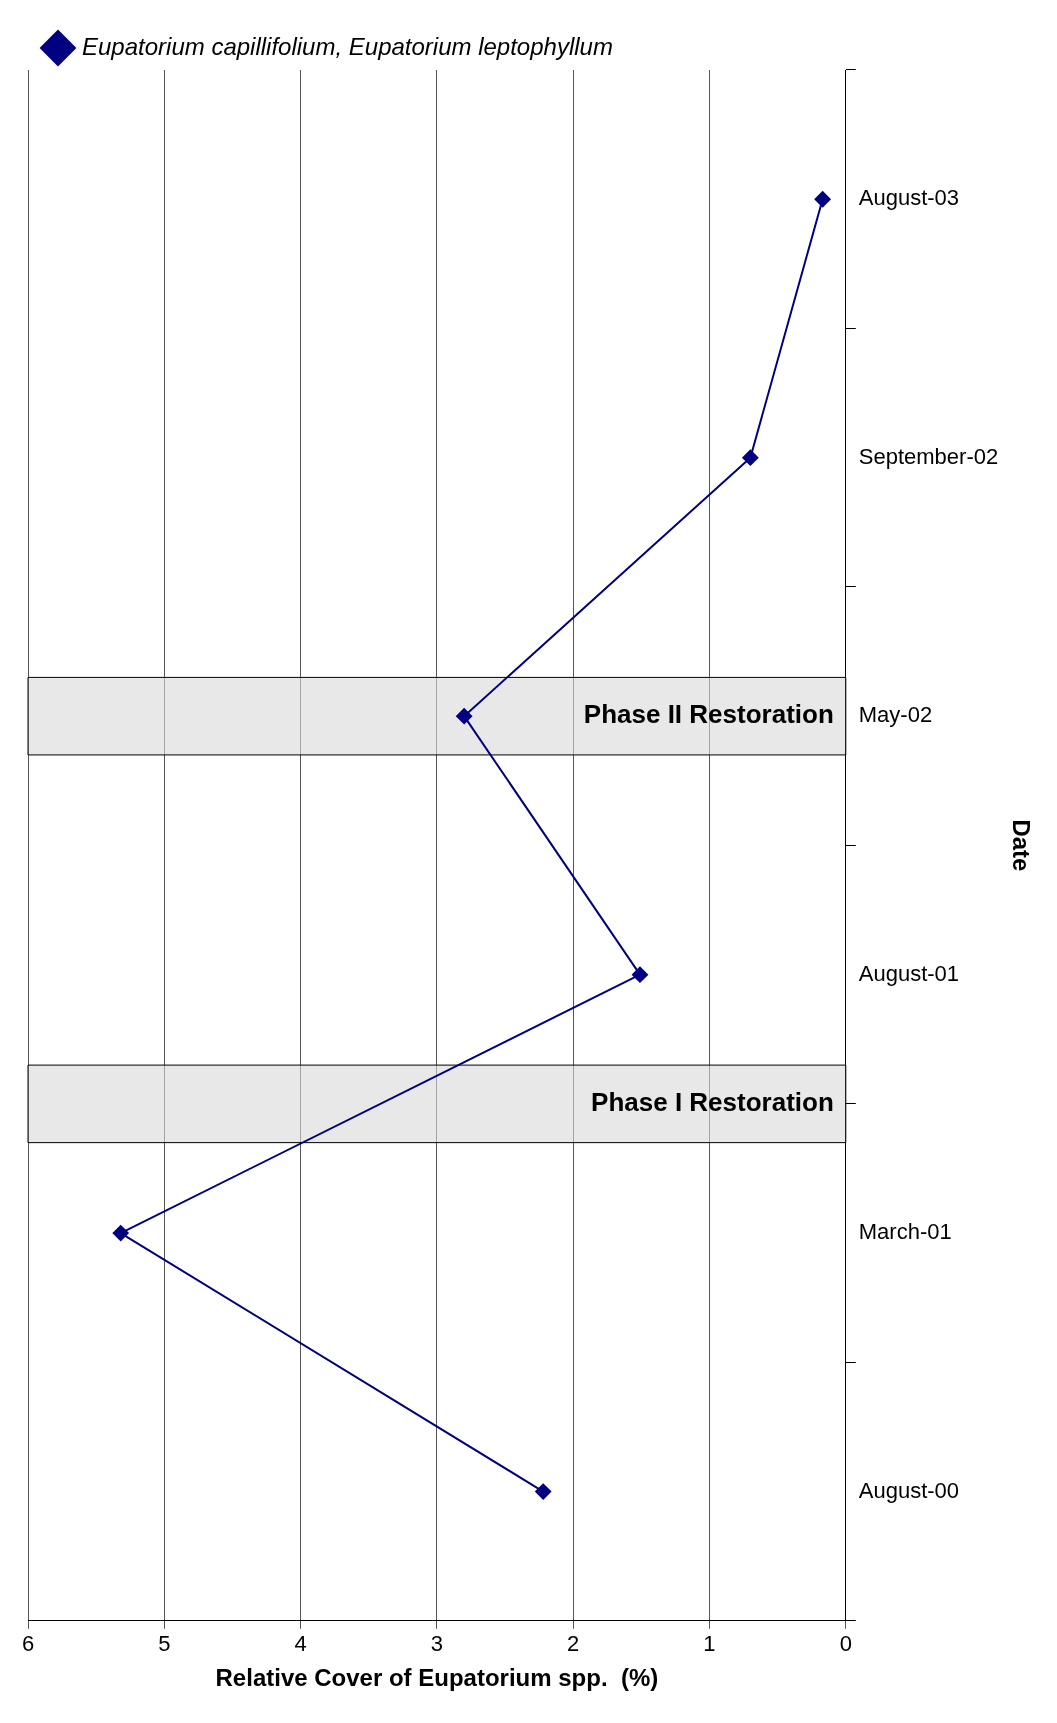 The height and width of the screenshot is (1723, 1057). What do you see at coordinates (437, 1644) in the screenshot?
I see `x-tick-label: 3` at bounding box center [437, 1644].